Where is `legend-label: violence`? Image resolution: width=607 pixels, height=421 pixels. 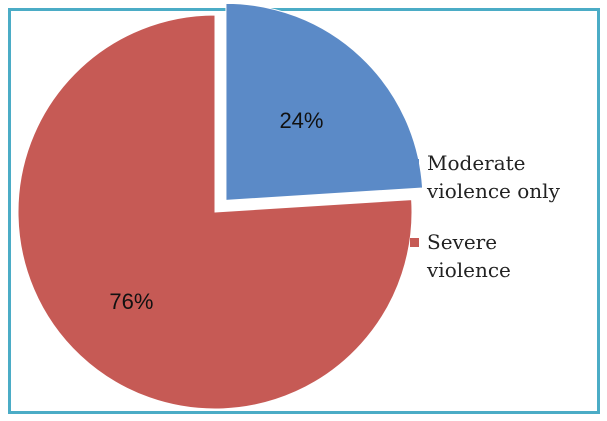
legend-label: violence is located at coordinates (468, 270).